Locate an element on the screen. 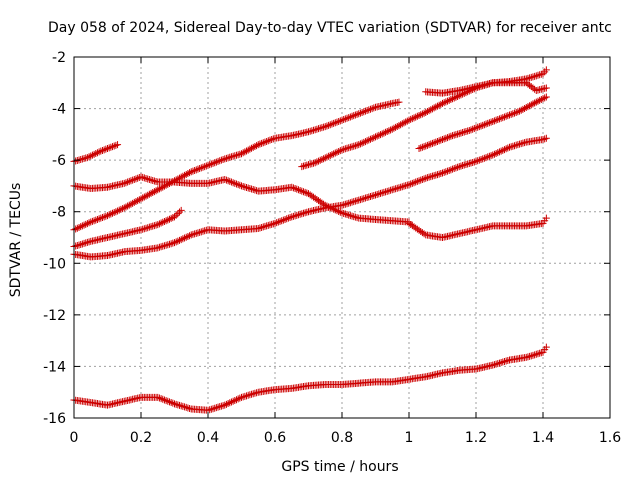 The width and height of the screenshot is (640, 480). y-tick-label: -2 is located at coordinates (59, 58).